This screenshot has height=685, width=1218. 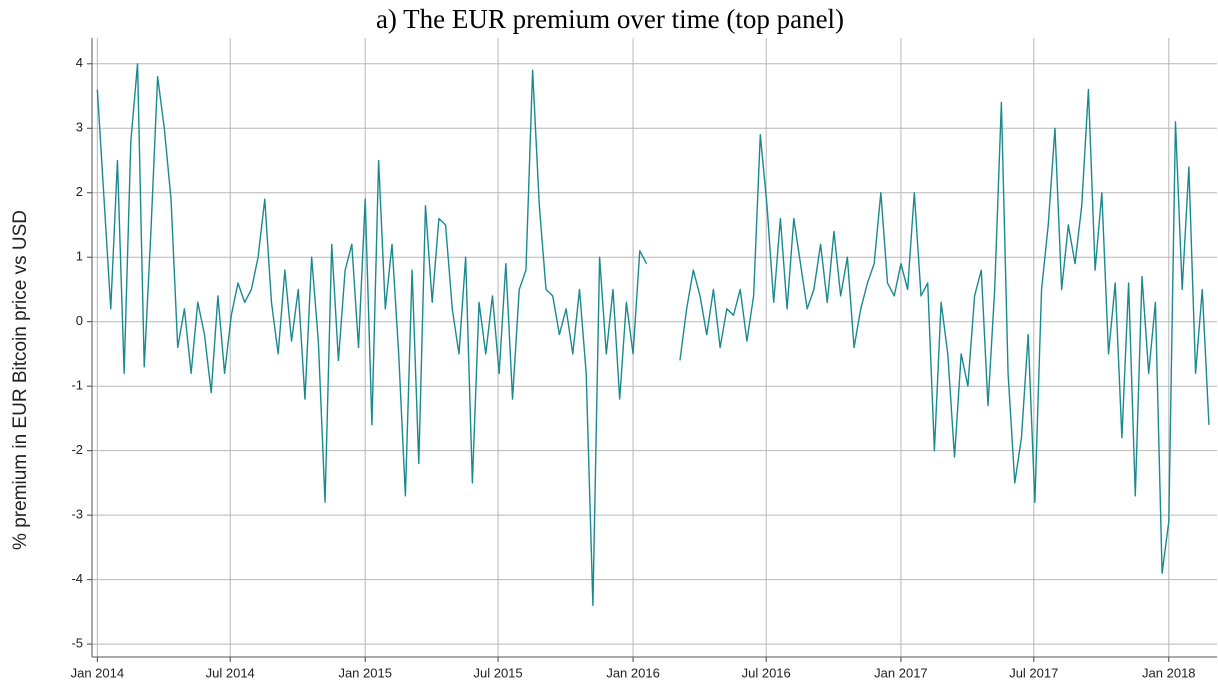 I want to click on y-tick-label: 4, so click(x=79, y=62).